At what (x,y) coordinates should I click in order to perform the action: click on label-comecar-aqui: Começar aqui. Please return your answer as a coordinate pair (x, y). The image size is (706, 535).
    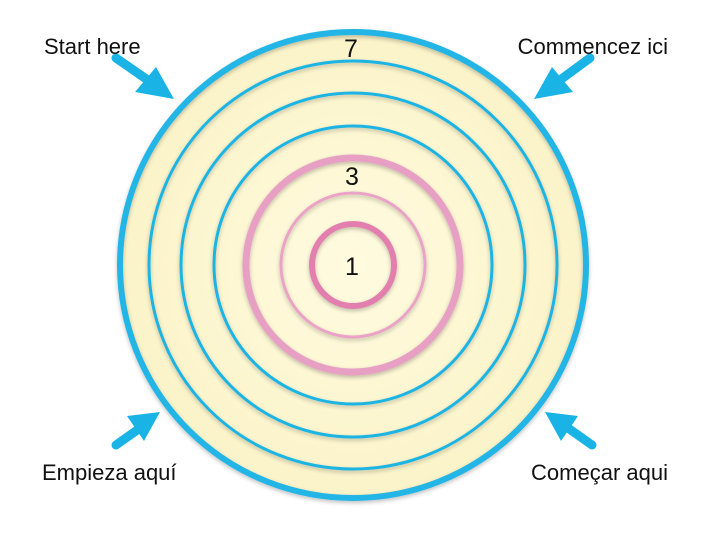
    Looking at the image, I should click on (599, 472).